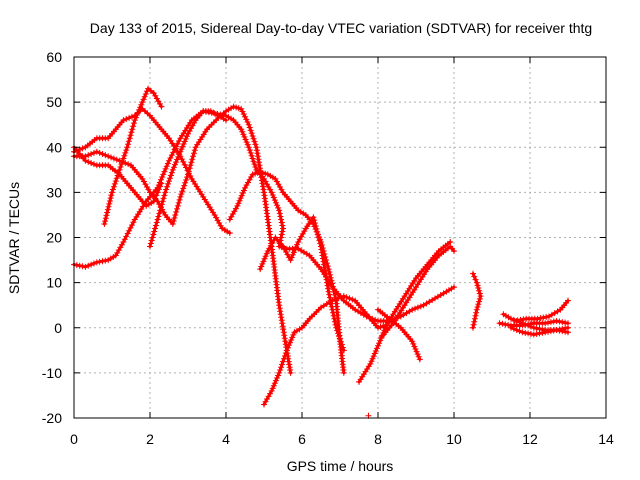 The image size is (640, 480). I want to click on y-tick-label: 30, so click(54, 192).